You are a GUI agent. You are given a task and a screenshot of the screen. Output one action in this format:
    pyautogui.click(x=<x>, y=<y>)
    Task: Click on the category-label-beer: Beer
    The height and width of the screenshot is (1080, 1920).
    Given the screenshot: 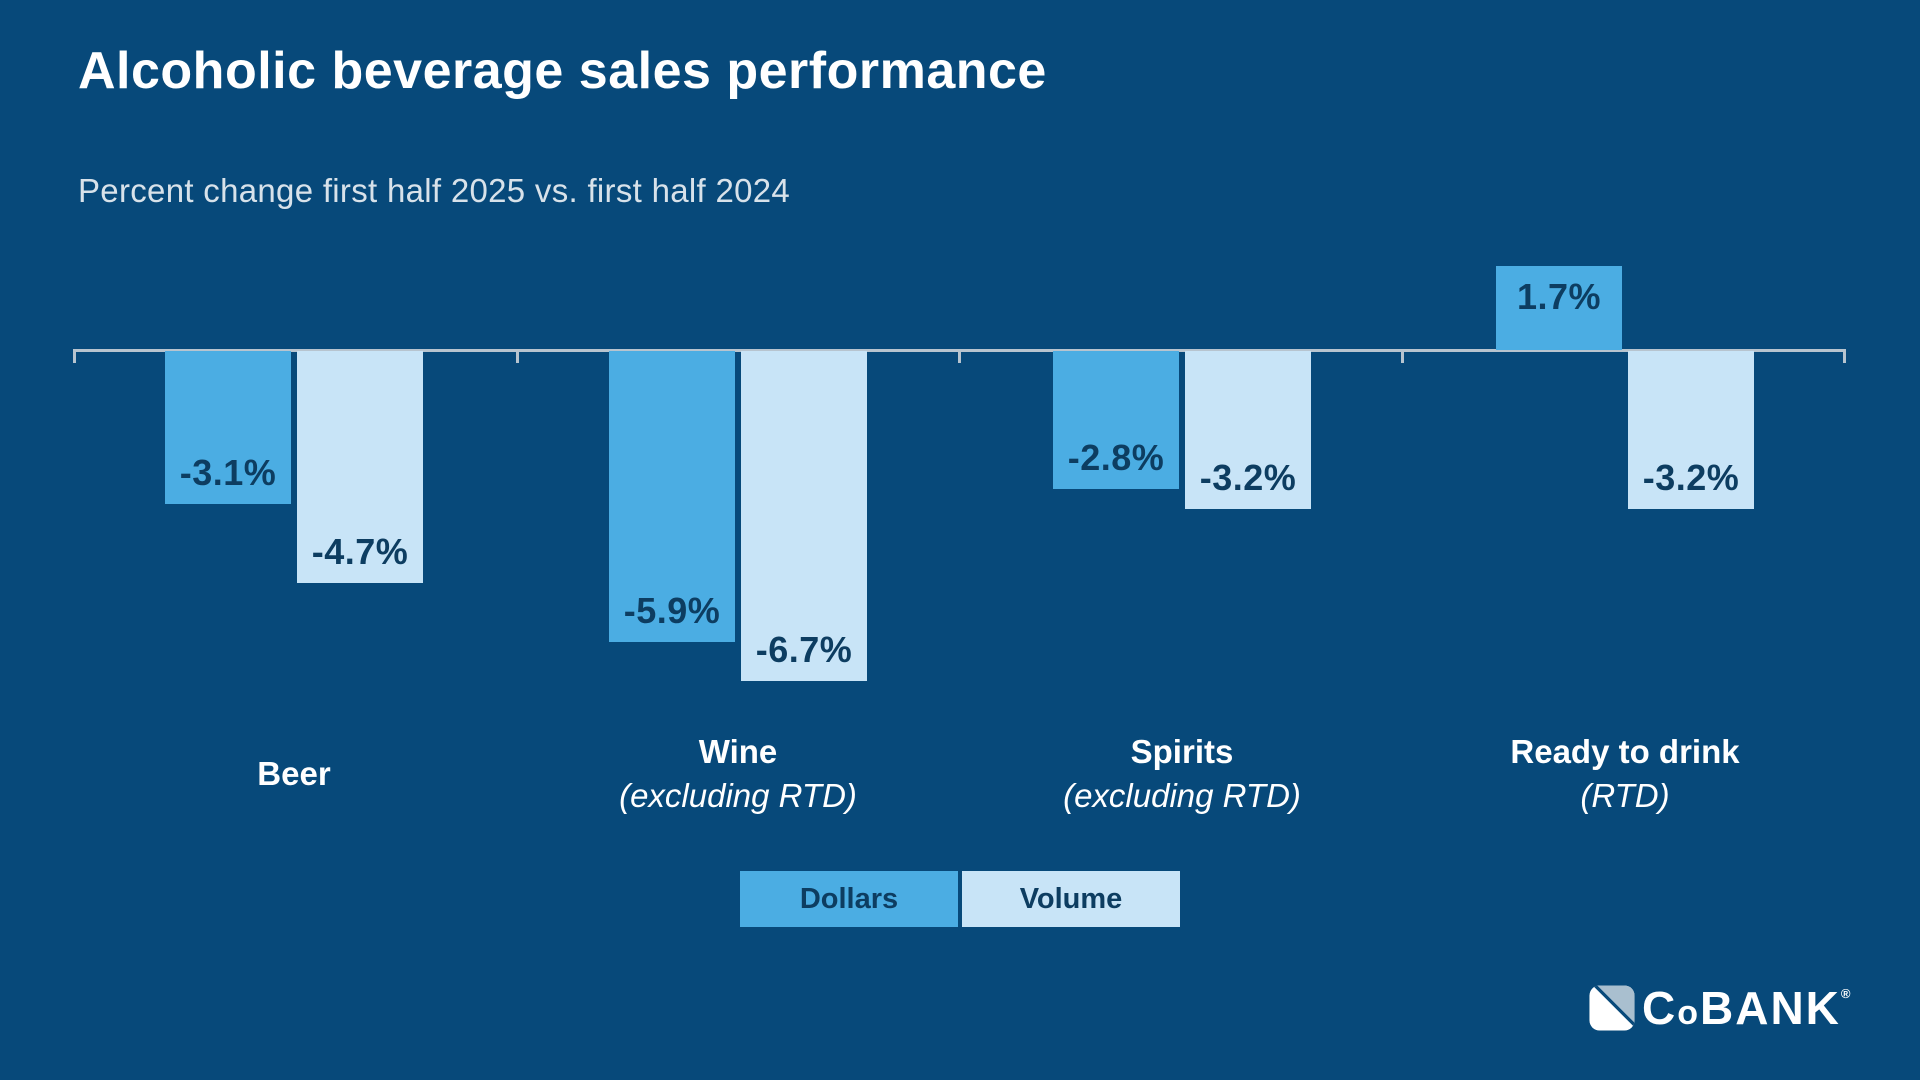 What is the action you would take?
    pyautogui.click(x=294, y=774)
    